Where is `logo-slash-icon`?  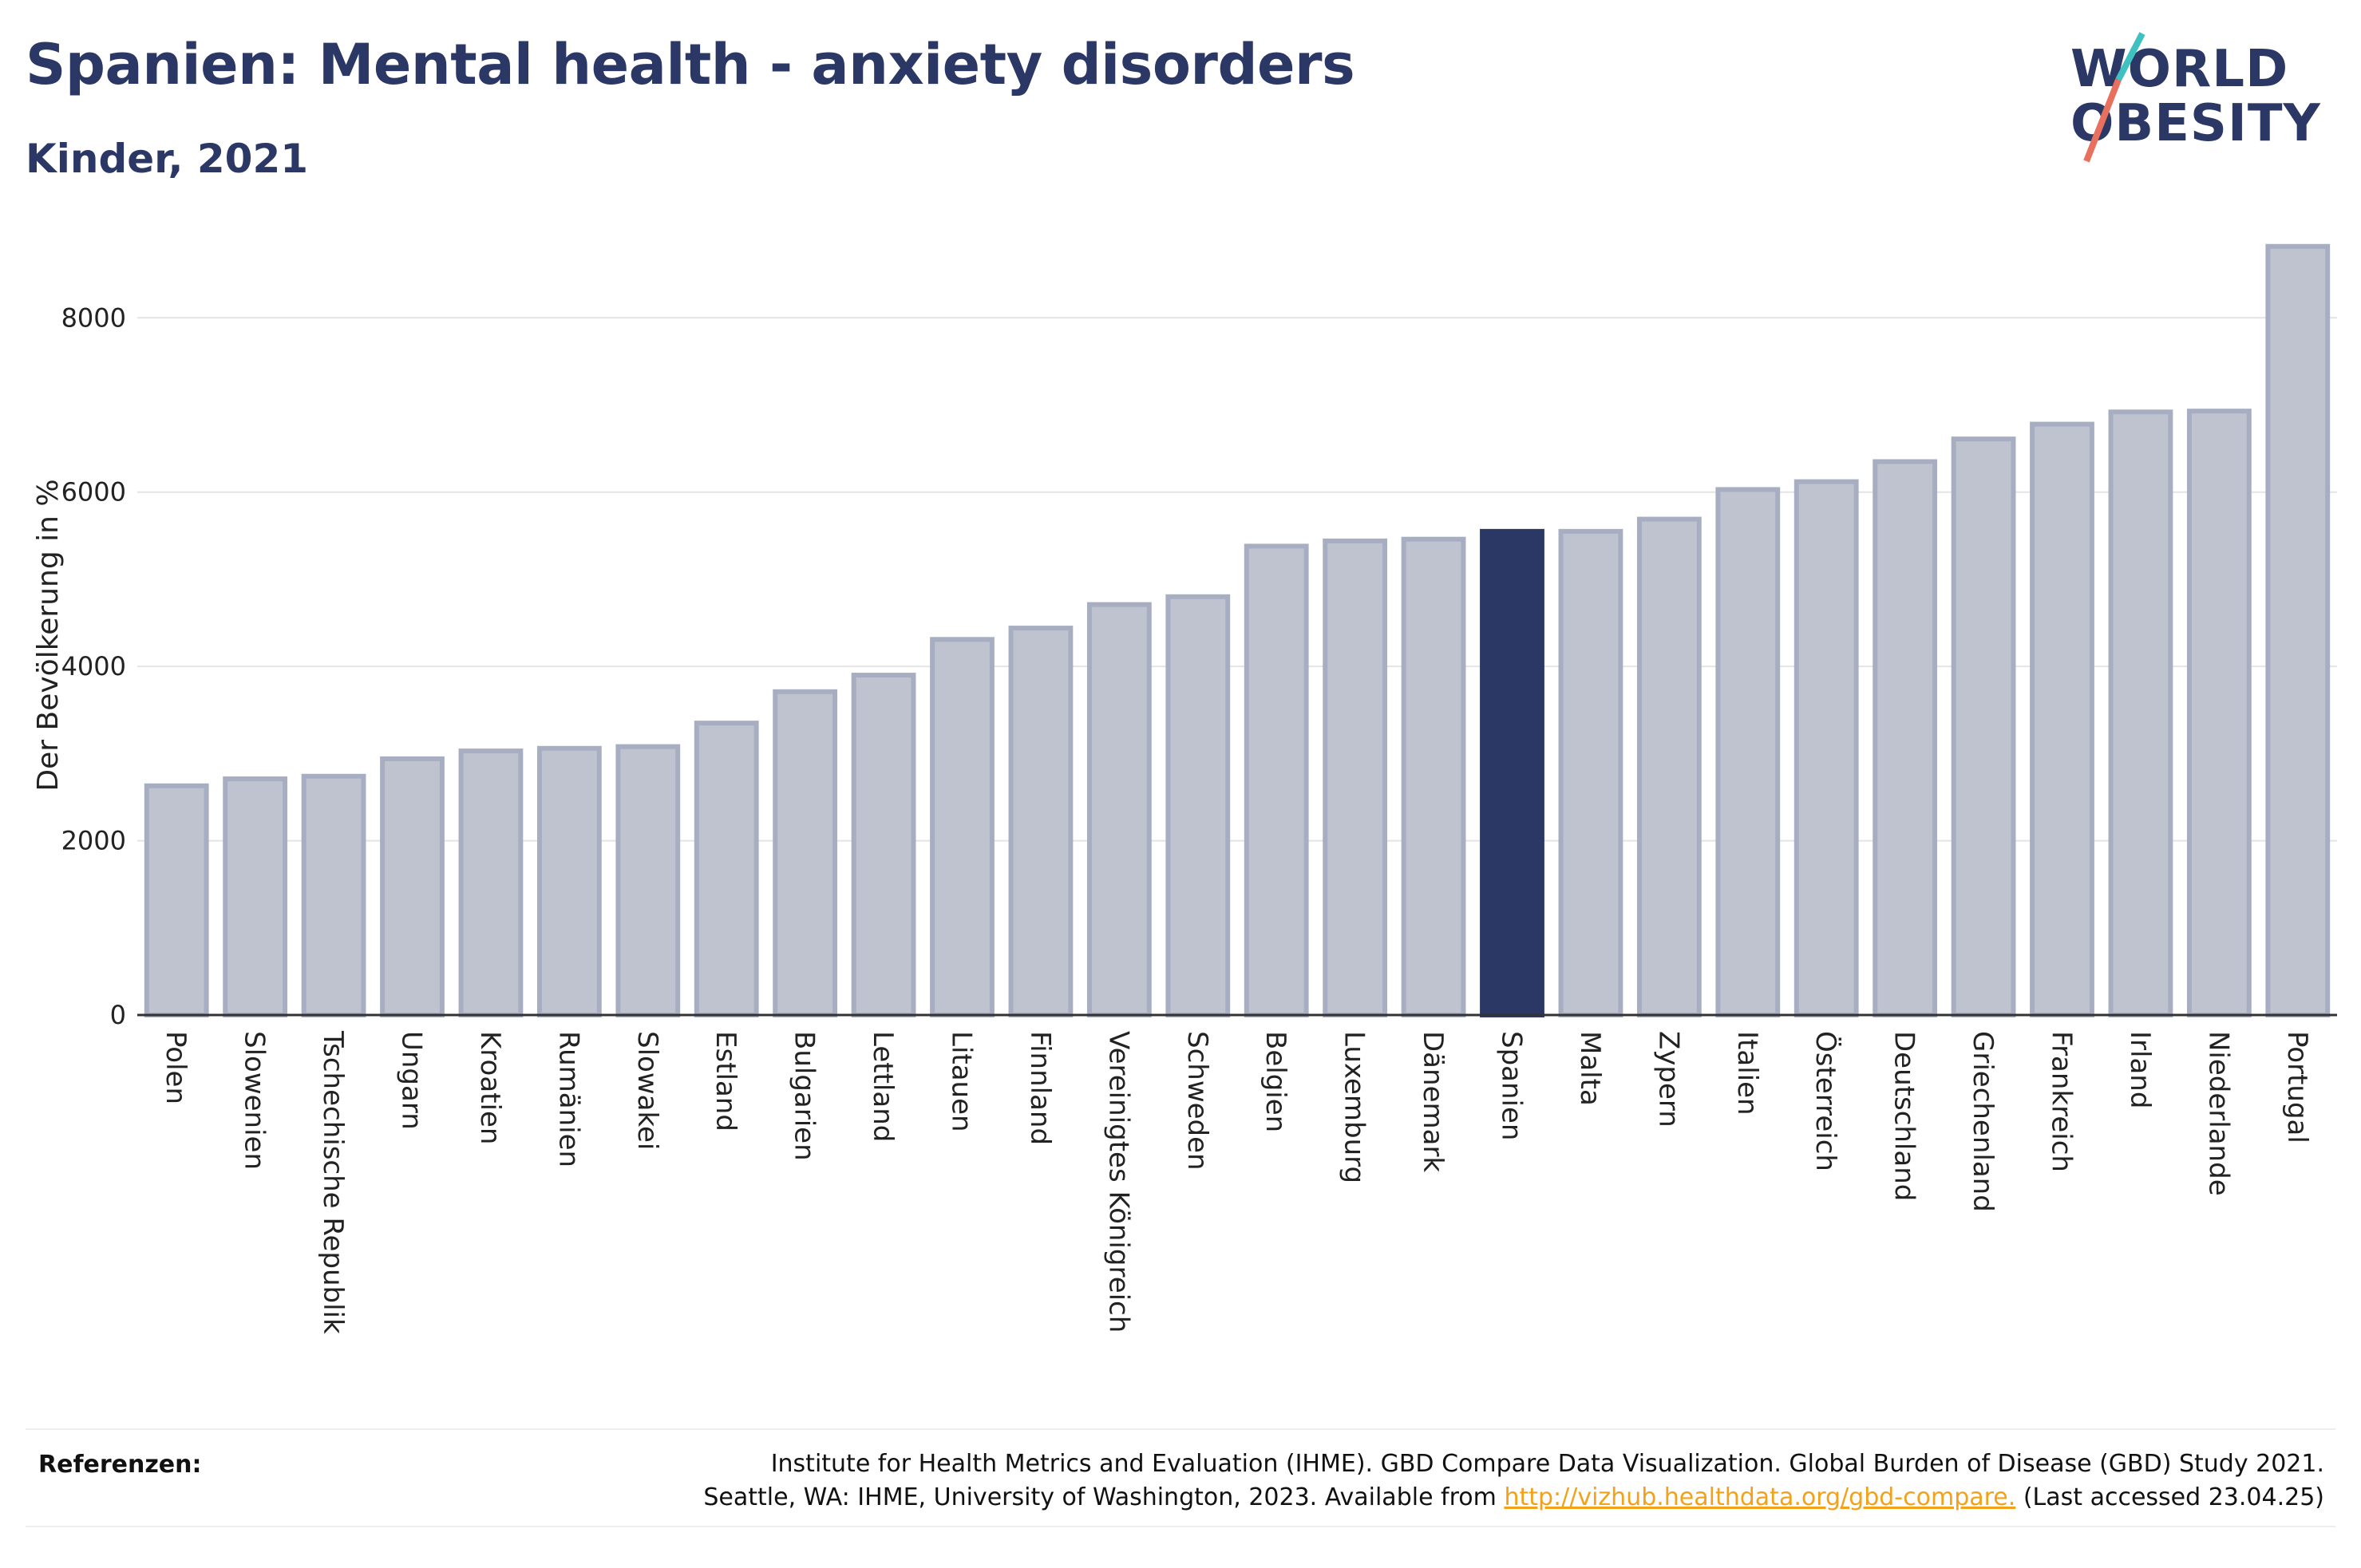
logo-slash-icon is located at coordinates (2114, 97).